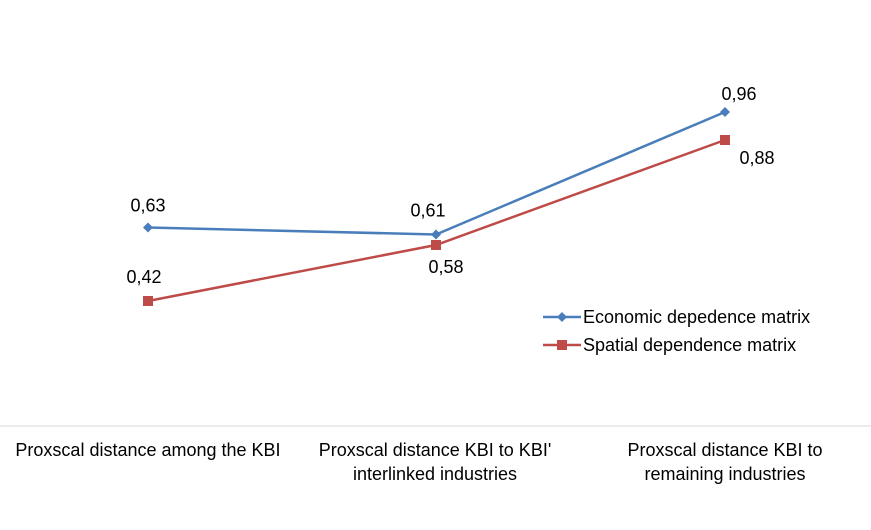  What do you see at coordinates (148, 450) in the screenshot?
I see `category-label-0: Proxscal distance among the KBI` at bounding box center [148, 450].